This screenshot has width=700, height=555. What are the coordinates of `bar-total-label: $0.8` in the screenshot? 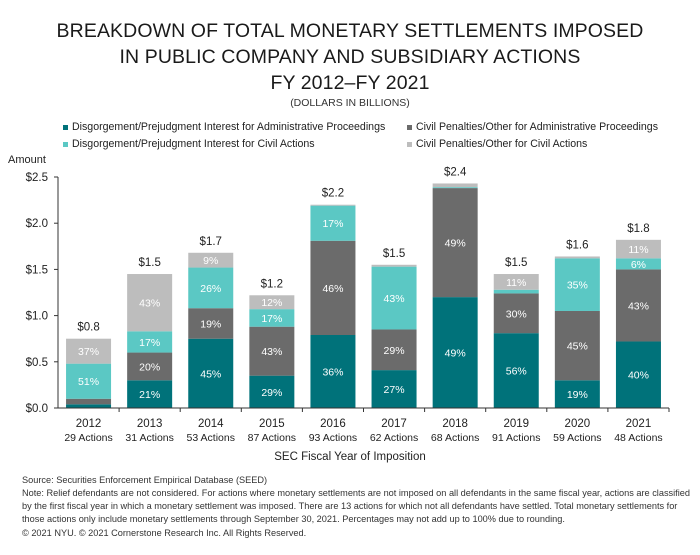 It's located at (88, 328).